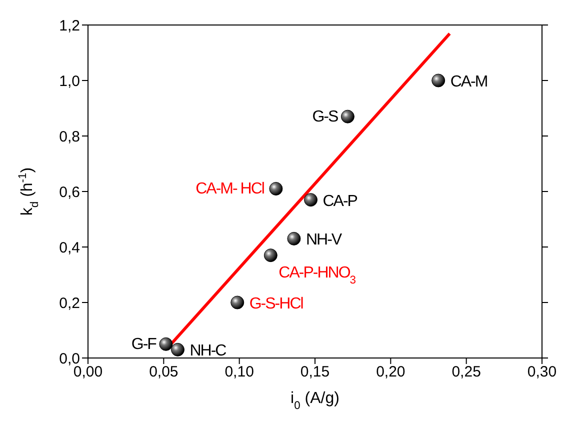 This screenshot has width=566, height=426. I want to click on annotation: NH-C, so click(208, 351).